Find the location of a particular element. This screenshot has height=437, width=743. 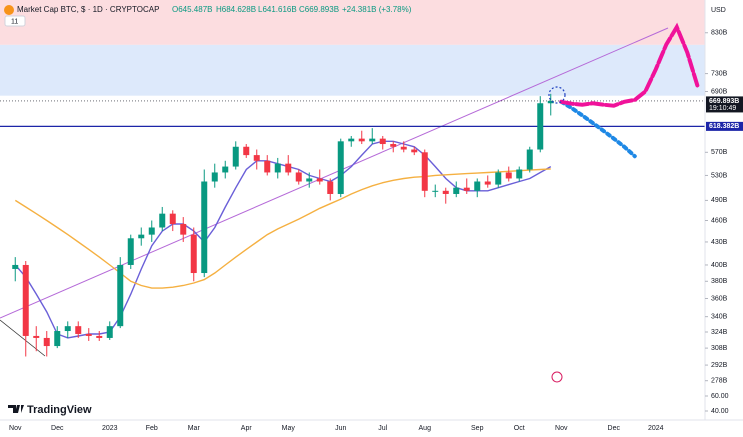

ohlc-change: +24.381B (+3.78%) is located at coordinates (377, 9).